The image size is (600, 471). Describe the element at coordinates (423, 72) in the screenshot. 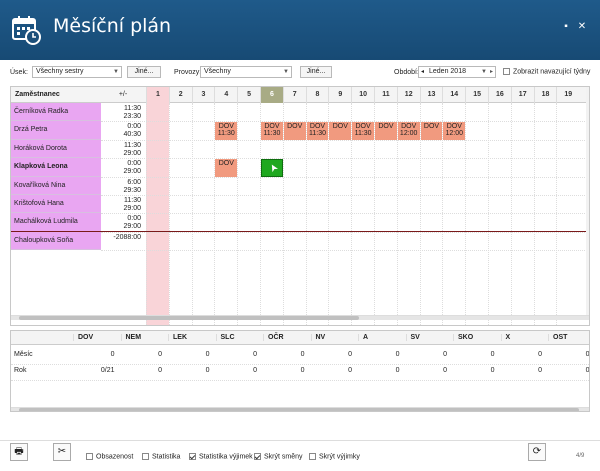

I see `previous-month-icon: ◂` at that location.